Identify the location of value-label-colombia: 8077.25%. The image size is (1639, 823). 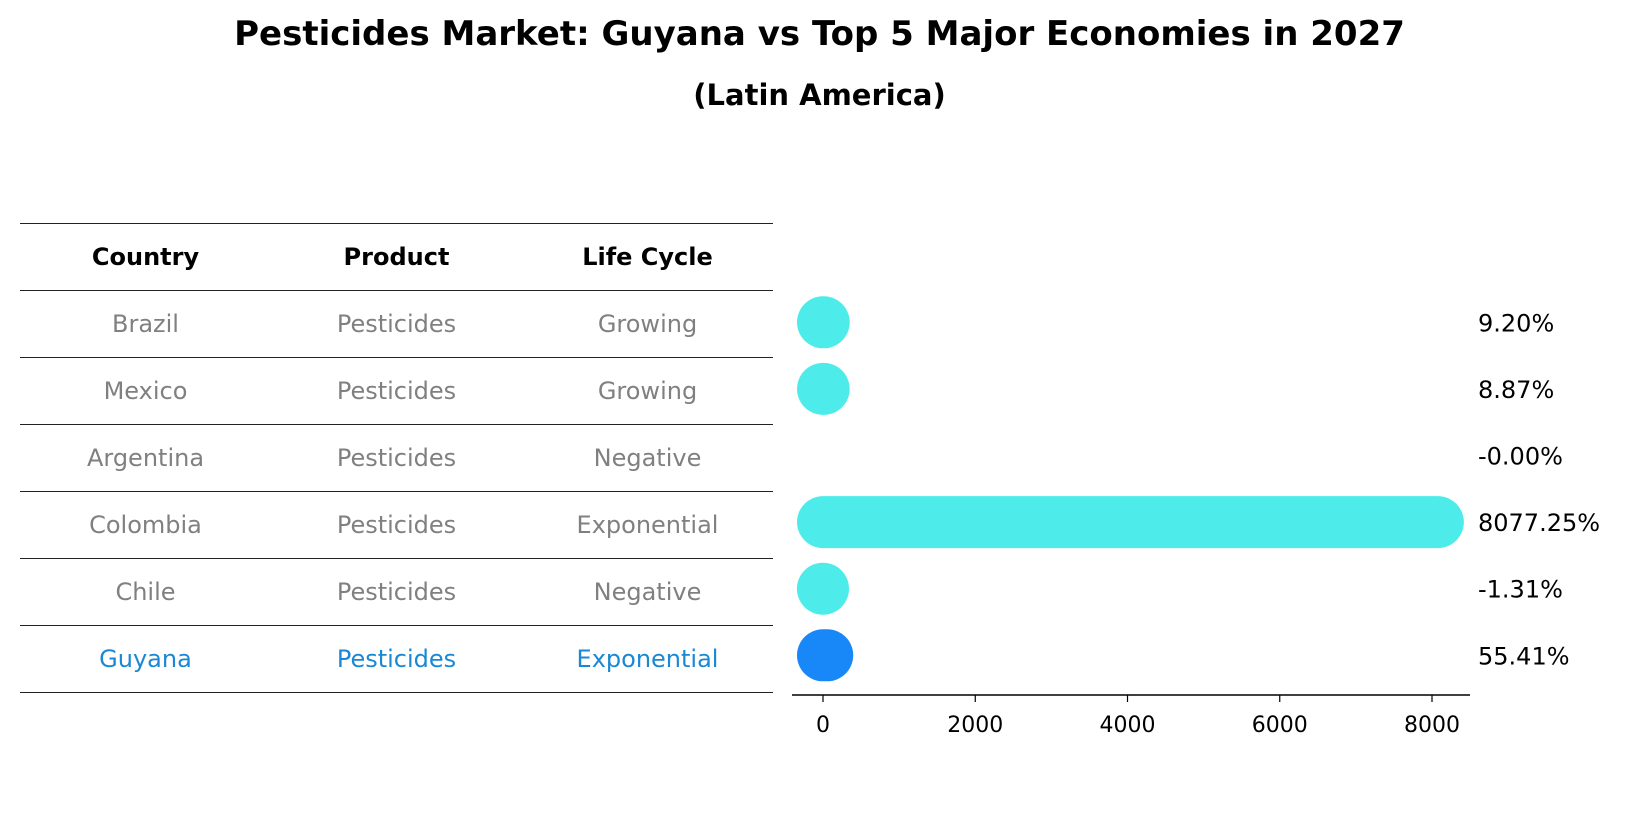
(1539, 523).